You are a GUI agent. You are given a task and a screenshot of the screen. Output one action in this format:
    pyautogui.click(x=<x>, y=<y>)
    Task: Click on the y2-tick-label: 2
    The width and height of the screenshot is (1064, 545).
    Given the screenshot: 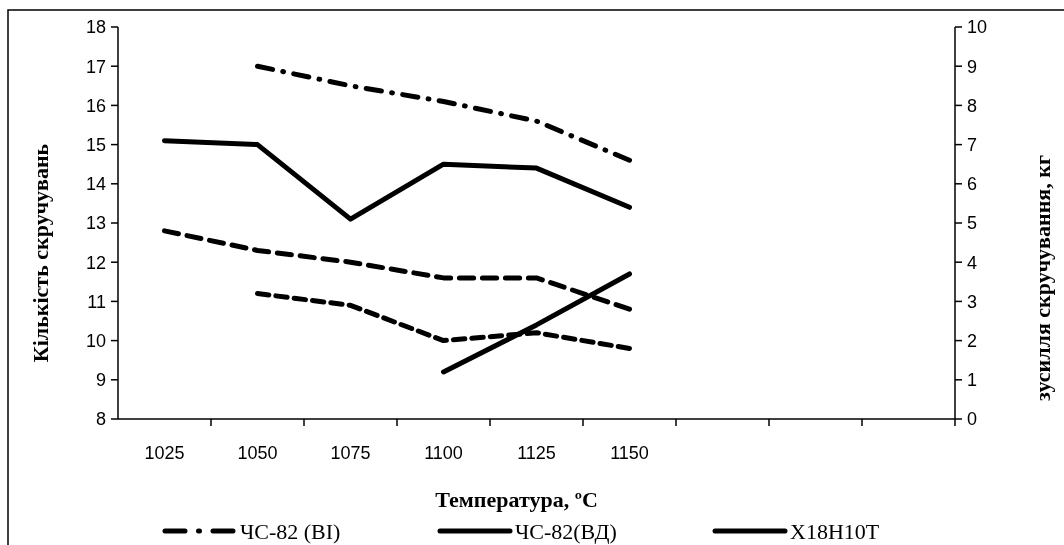 What is the action you would take?
    pyautogui.click(x=972, y=340)
    